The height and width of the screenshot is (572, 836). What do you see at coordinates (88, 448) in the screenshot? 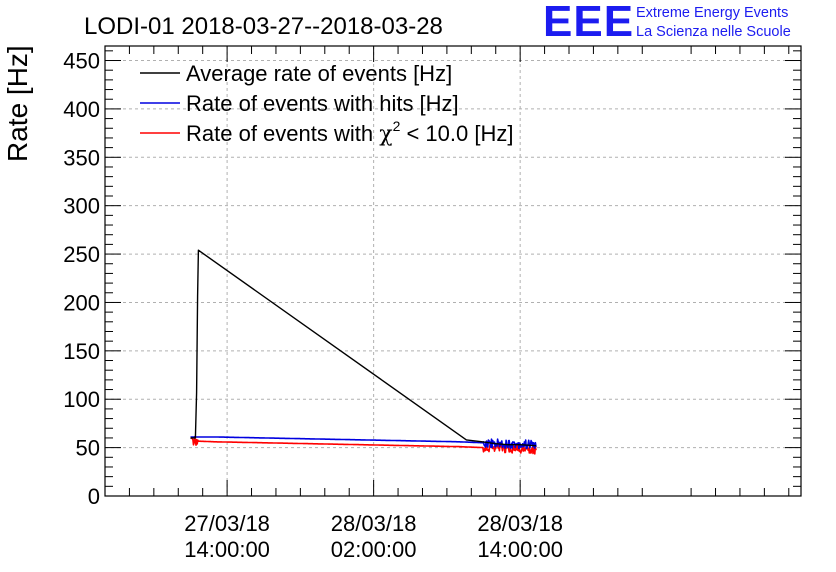
I see `y-tick-label: 50` at bounding box center [88, 448].